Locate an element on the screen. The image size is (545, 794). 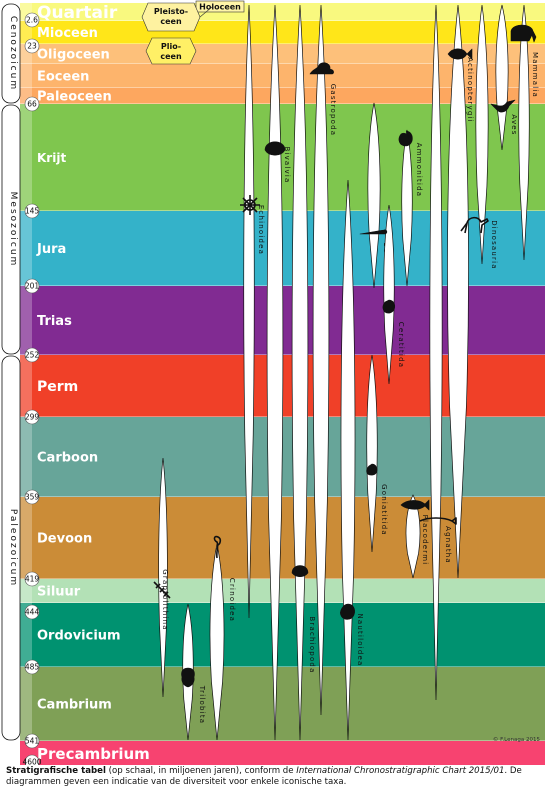
period-label-mioceen: Mioceen is located at coordinates (67, 33).